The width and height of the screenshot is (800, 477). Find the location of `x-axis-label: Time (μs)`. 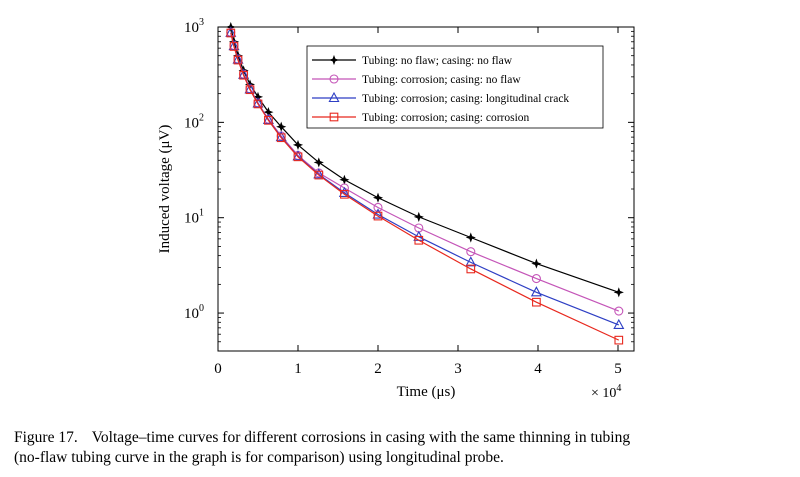

x-axis-label: Time (μs) is located at coordinates (426, 392).